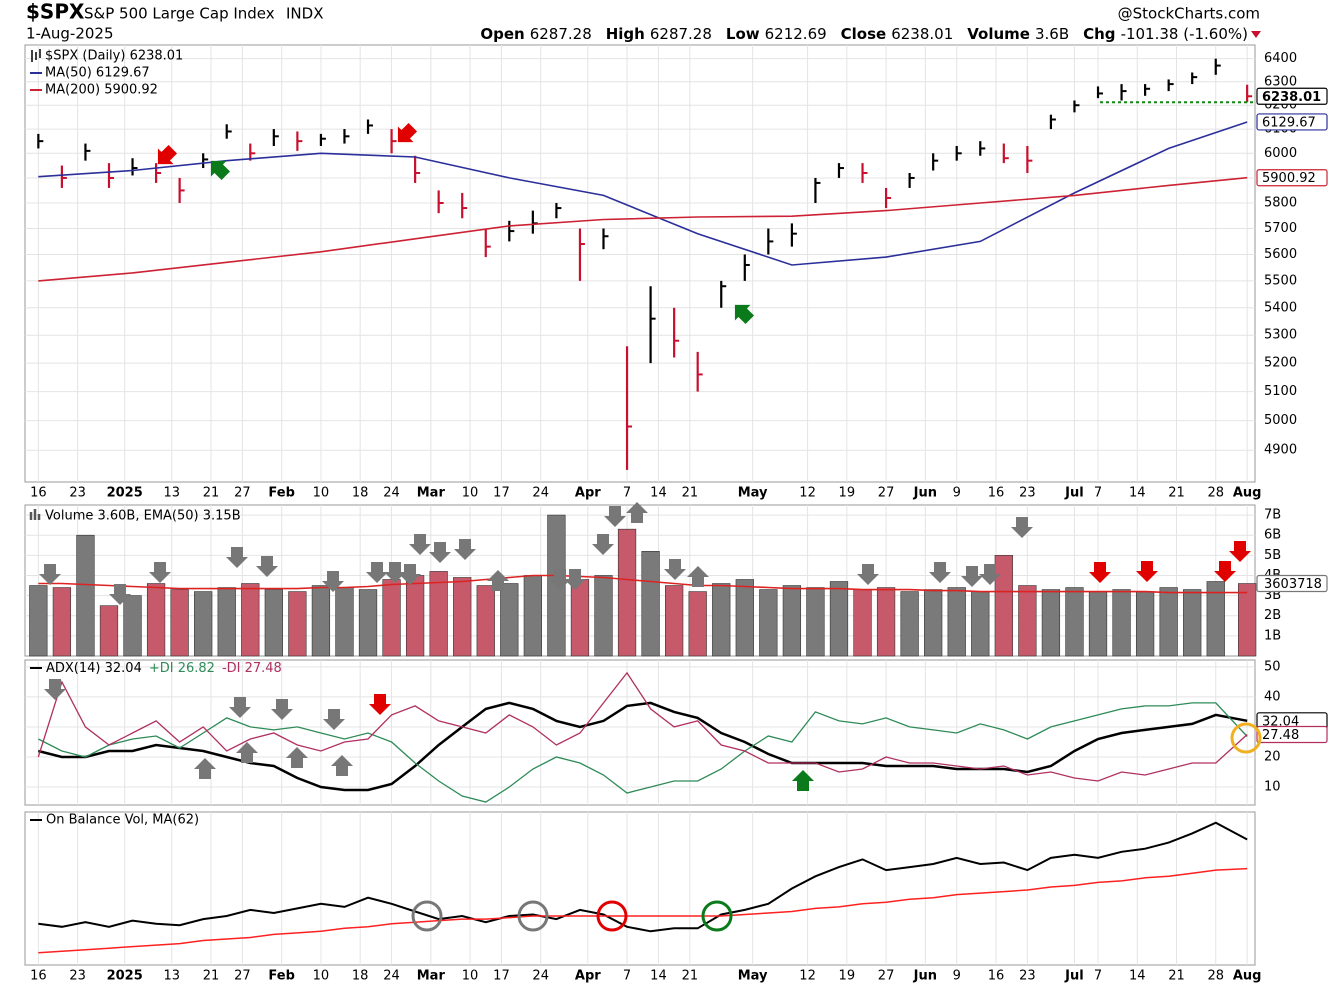 The height and width of the screenshot is (990, 1329). What do you see at coordinates (807, 493) in the screenshot?
I see `x-tick-label: 12` at bounding box center [807, 493].